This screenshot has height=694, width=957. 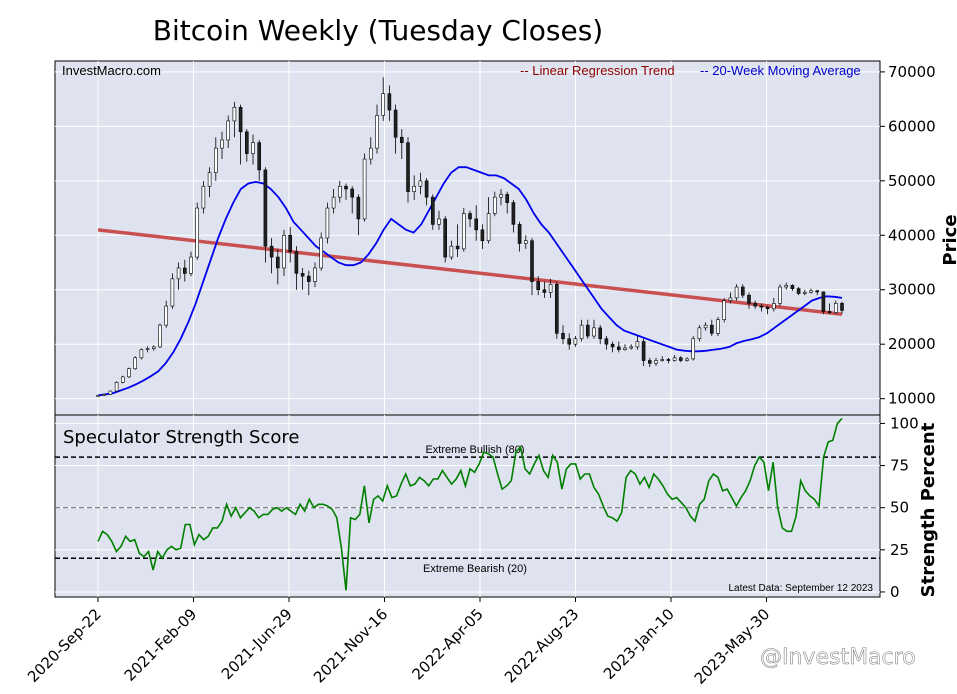 I want to click on price-ylabel: Price, so click(x=948, y=239).